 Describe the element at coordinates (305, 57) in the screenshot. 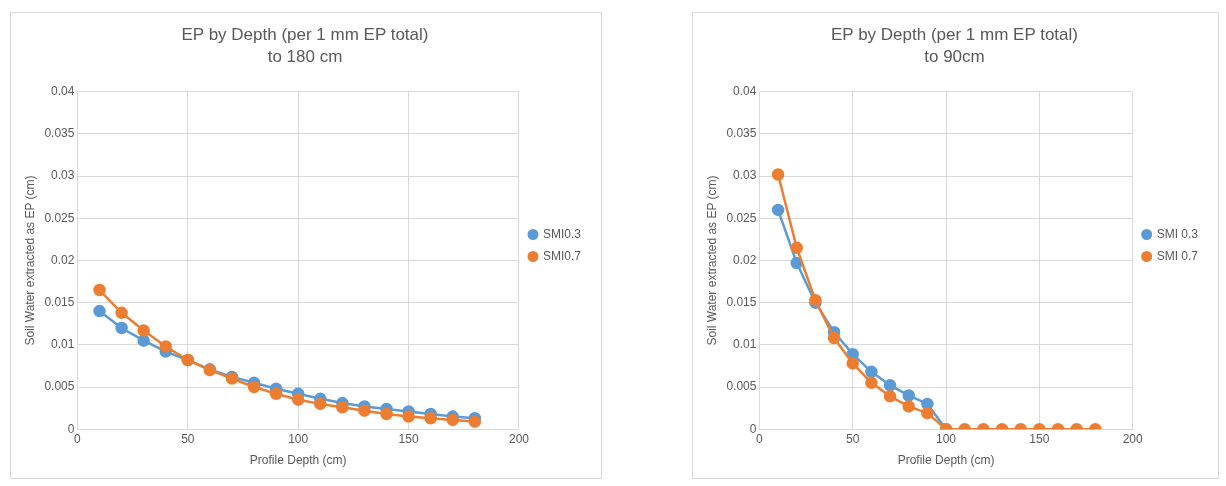

I see `chart-subtitle: to 180 cm` at that location.